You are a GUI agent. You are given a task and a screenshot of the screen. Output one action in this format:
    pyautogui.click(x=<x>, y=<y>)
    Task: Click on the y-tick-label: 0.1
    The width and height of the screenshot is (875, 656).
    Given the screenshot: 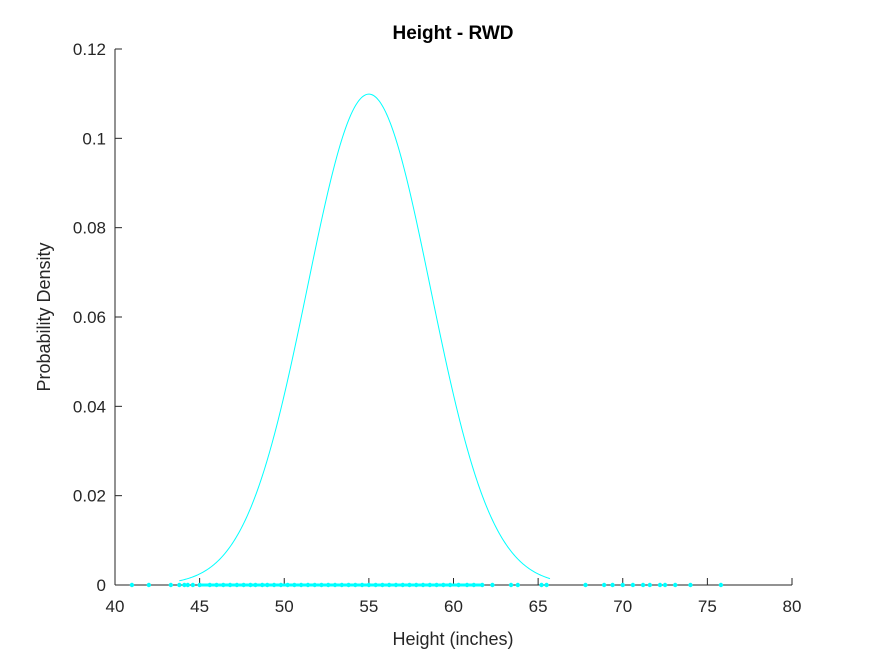 What is the action you would take?
    pyautogui.click(x=94, y=138)
    